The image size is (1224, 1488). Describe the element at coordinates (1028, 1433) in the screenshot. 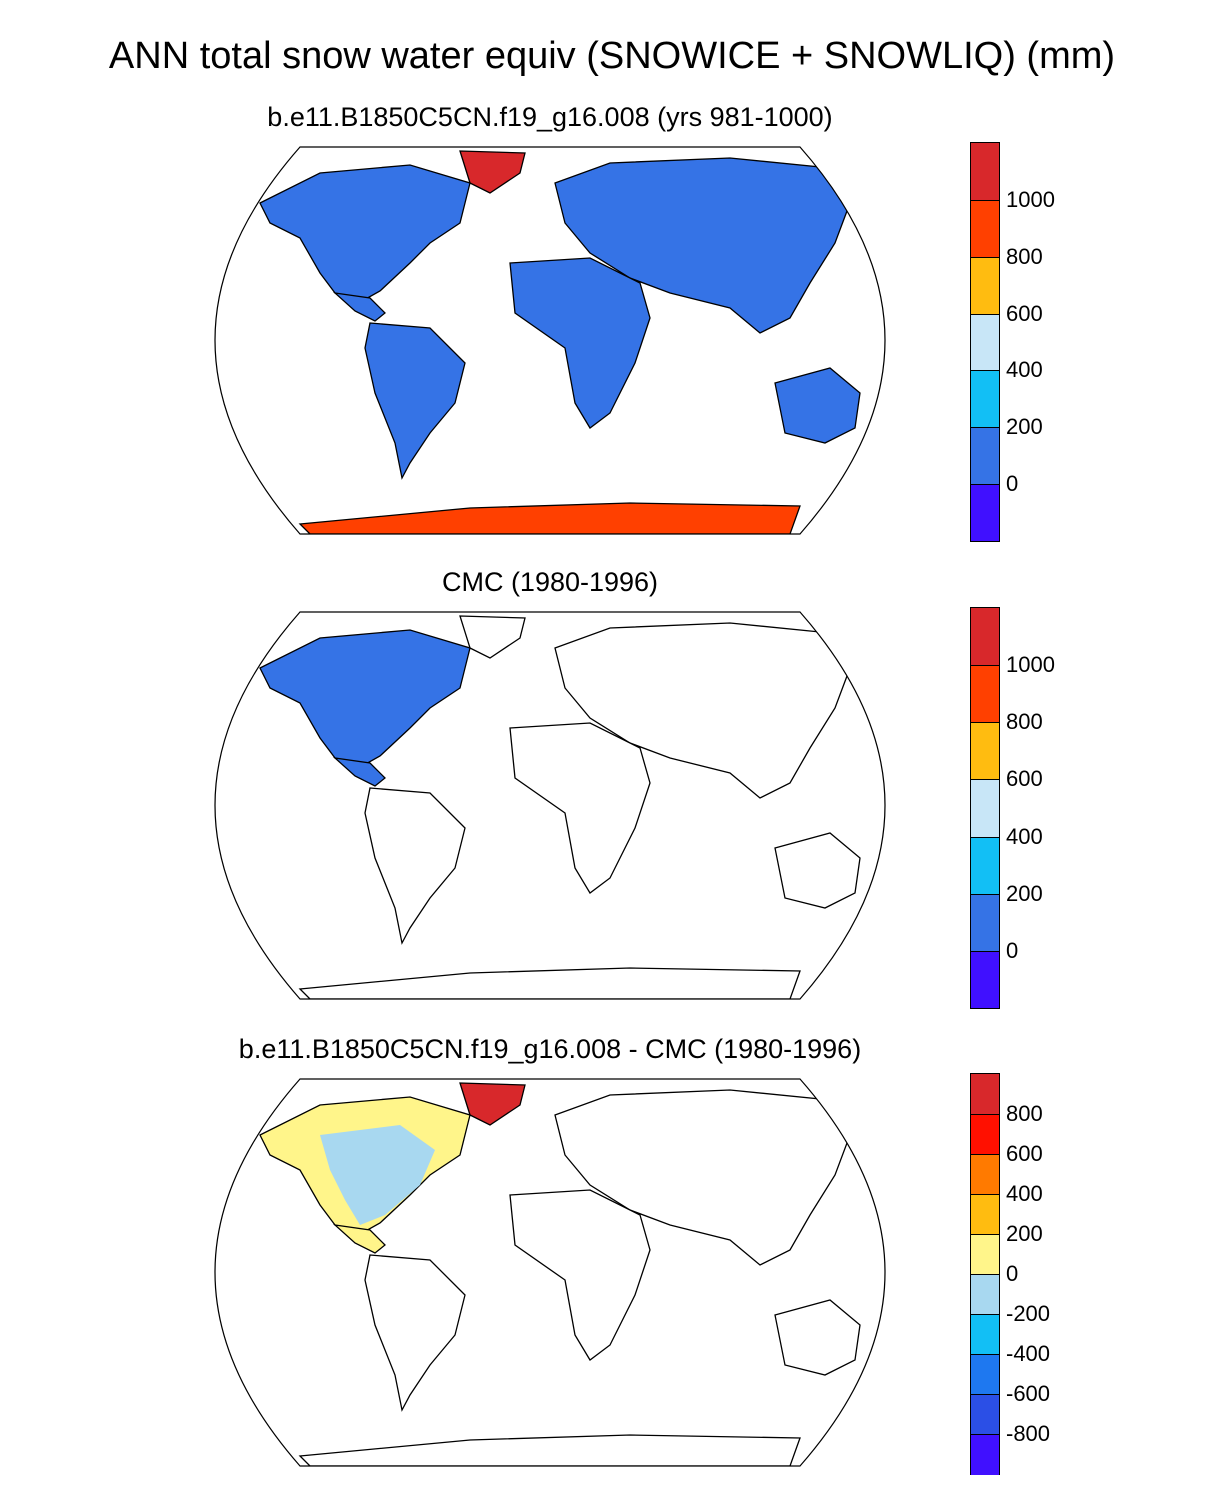

I see `colorbar-tick-label: -800` at that location.